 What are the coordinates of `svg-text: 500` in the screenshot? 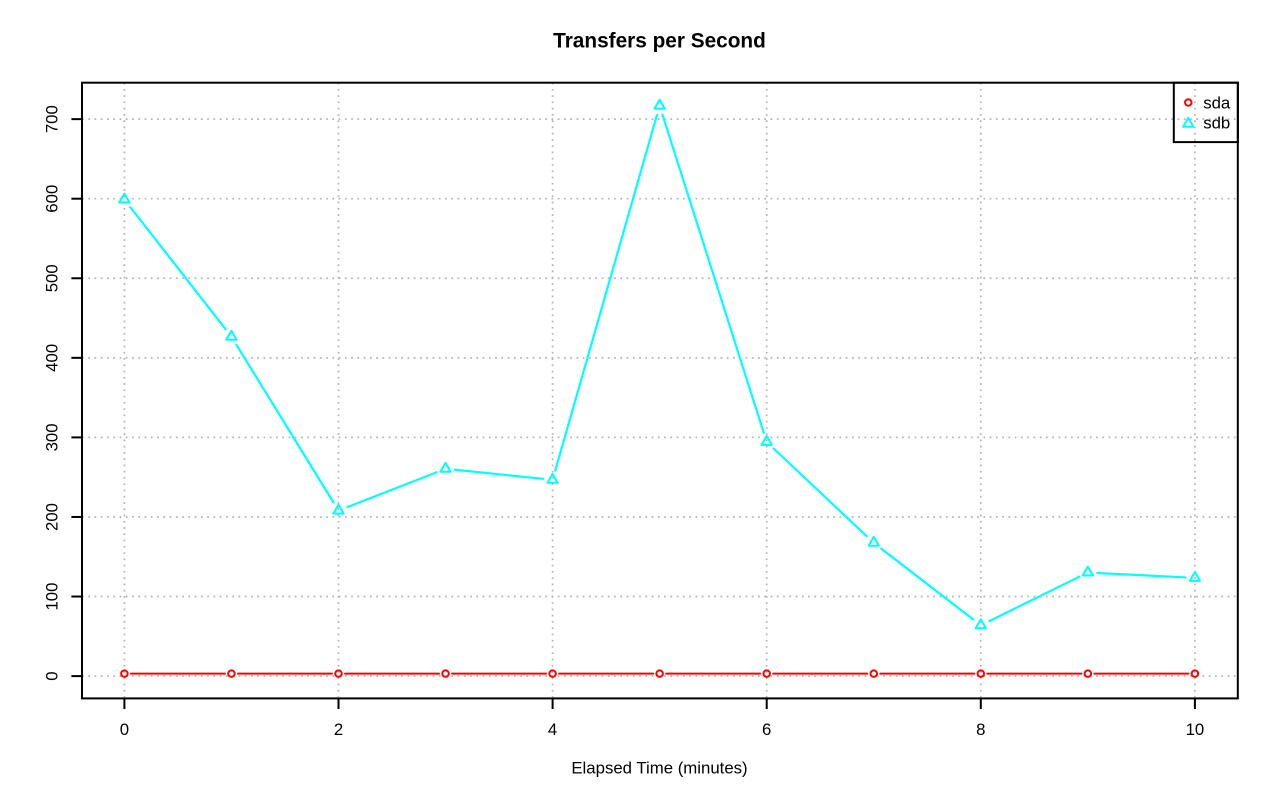 It's located at (52, 278).